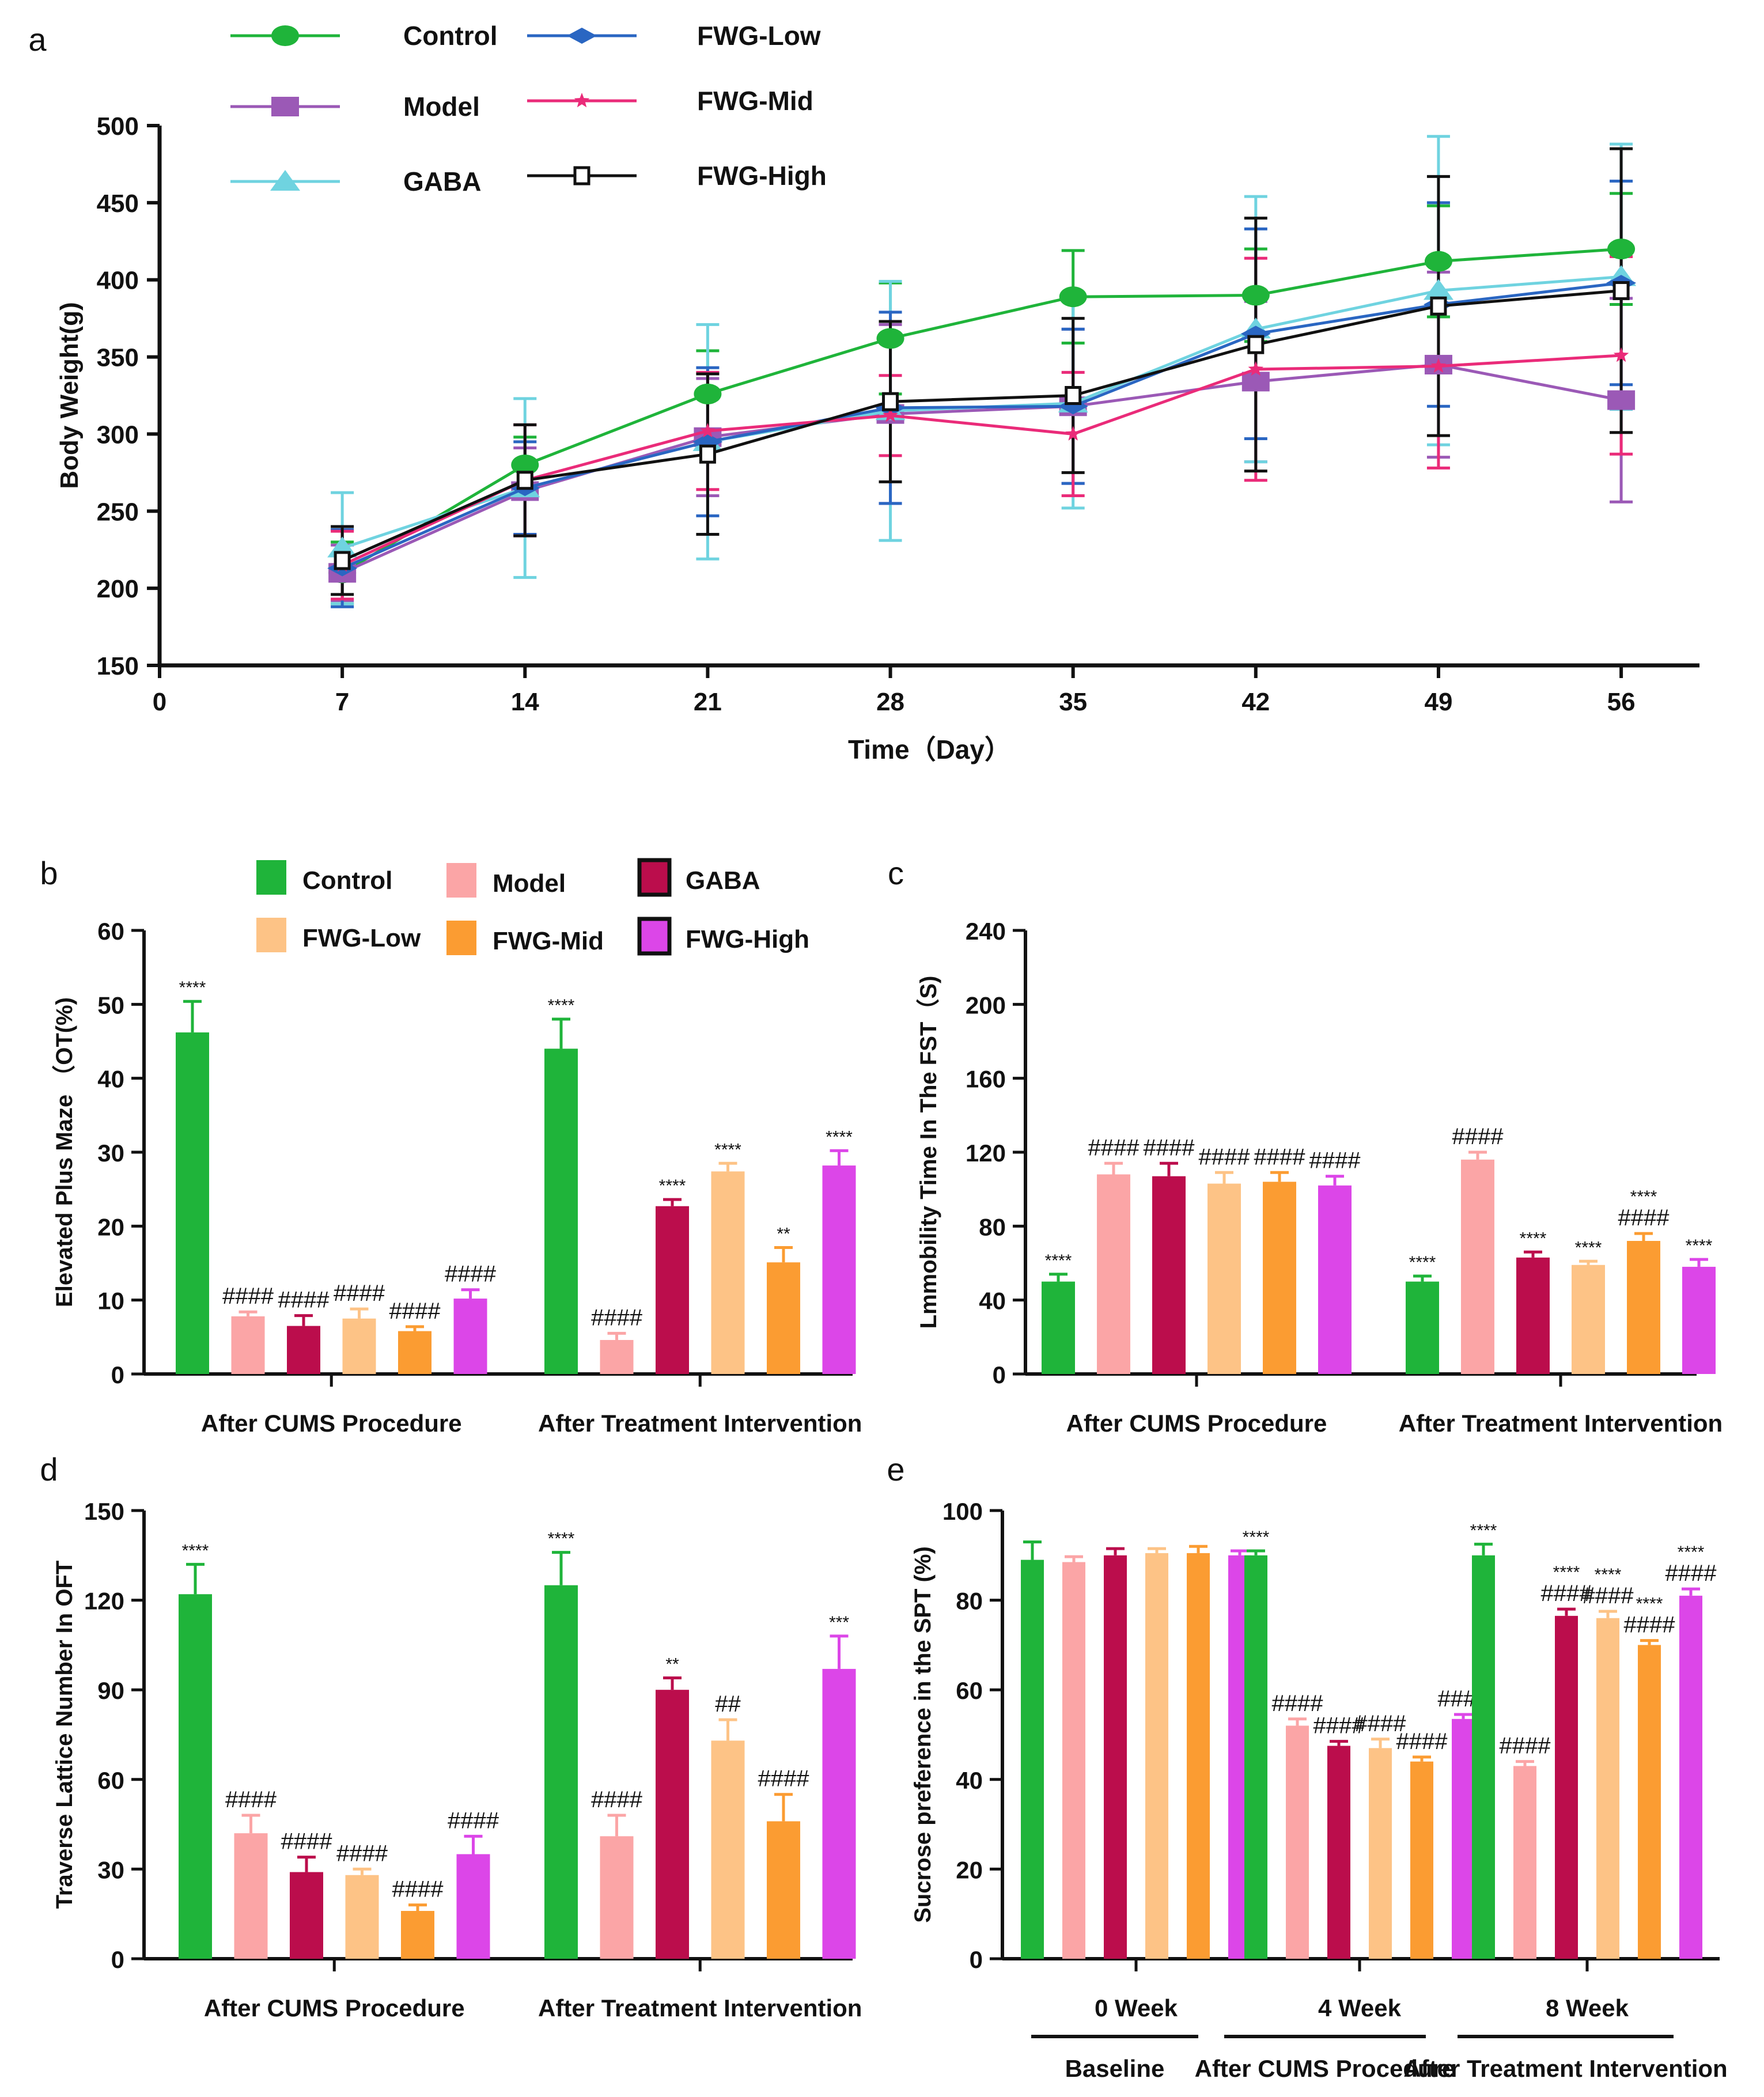 Image resolution: width=1764 pixels, height=2097 pixels. Describe the element at coordinates (529, 883) in the screenshot. I see `legend-label-Model: Model` at that location.